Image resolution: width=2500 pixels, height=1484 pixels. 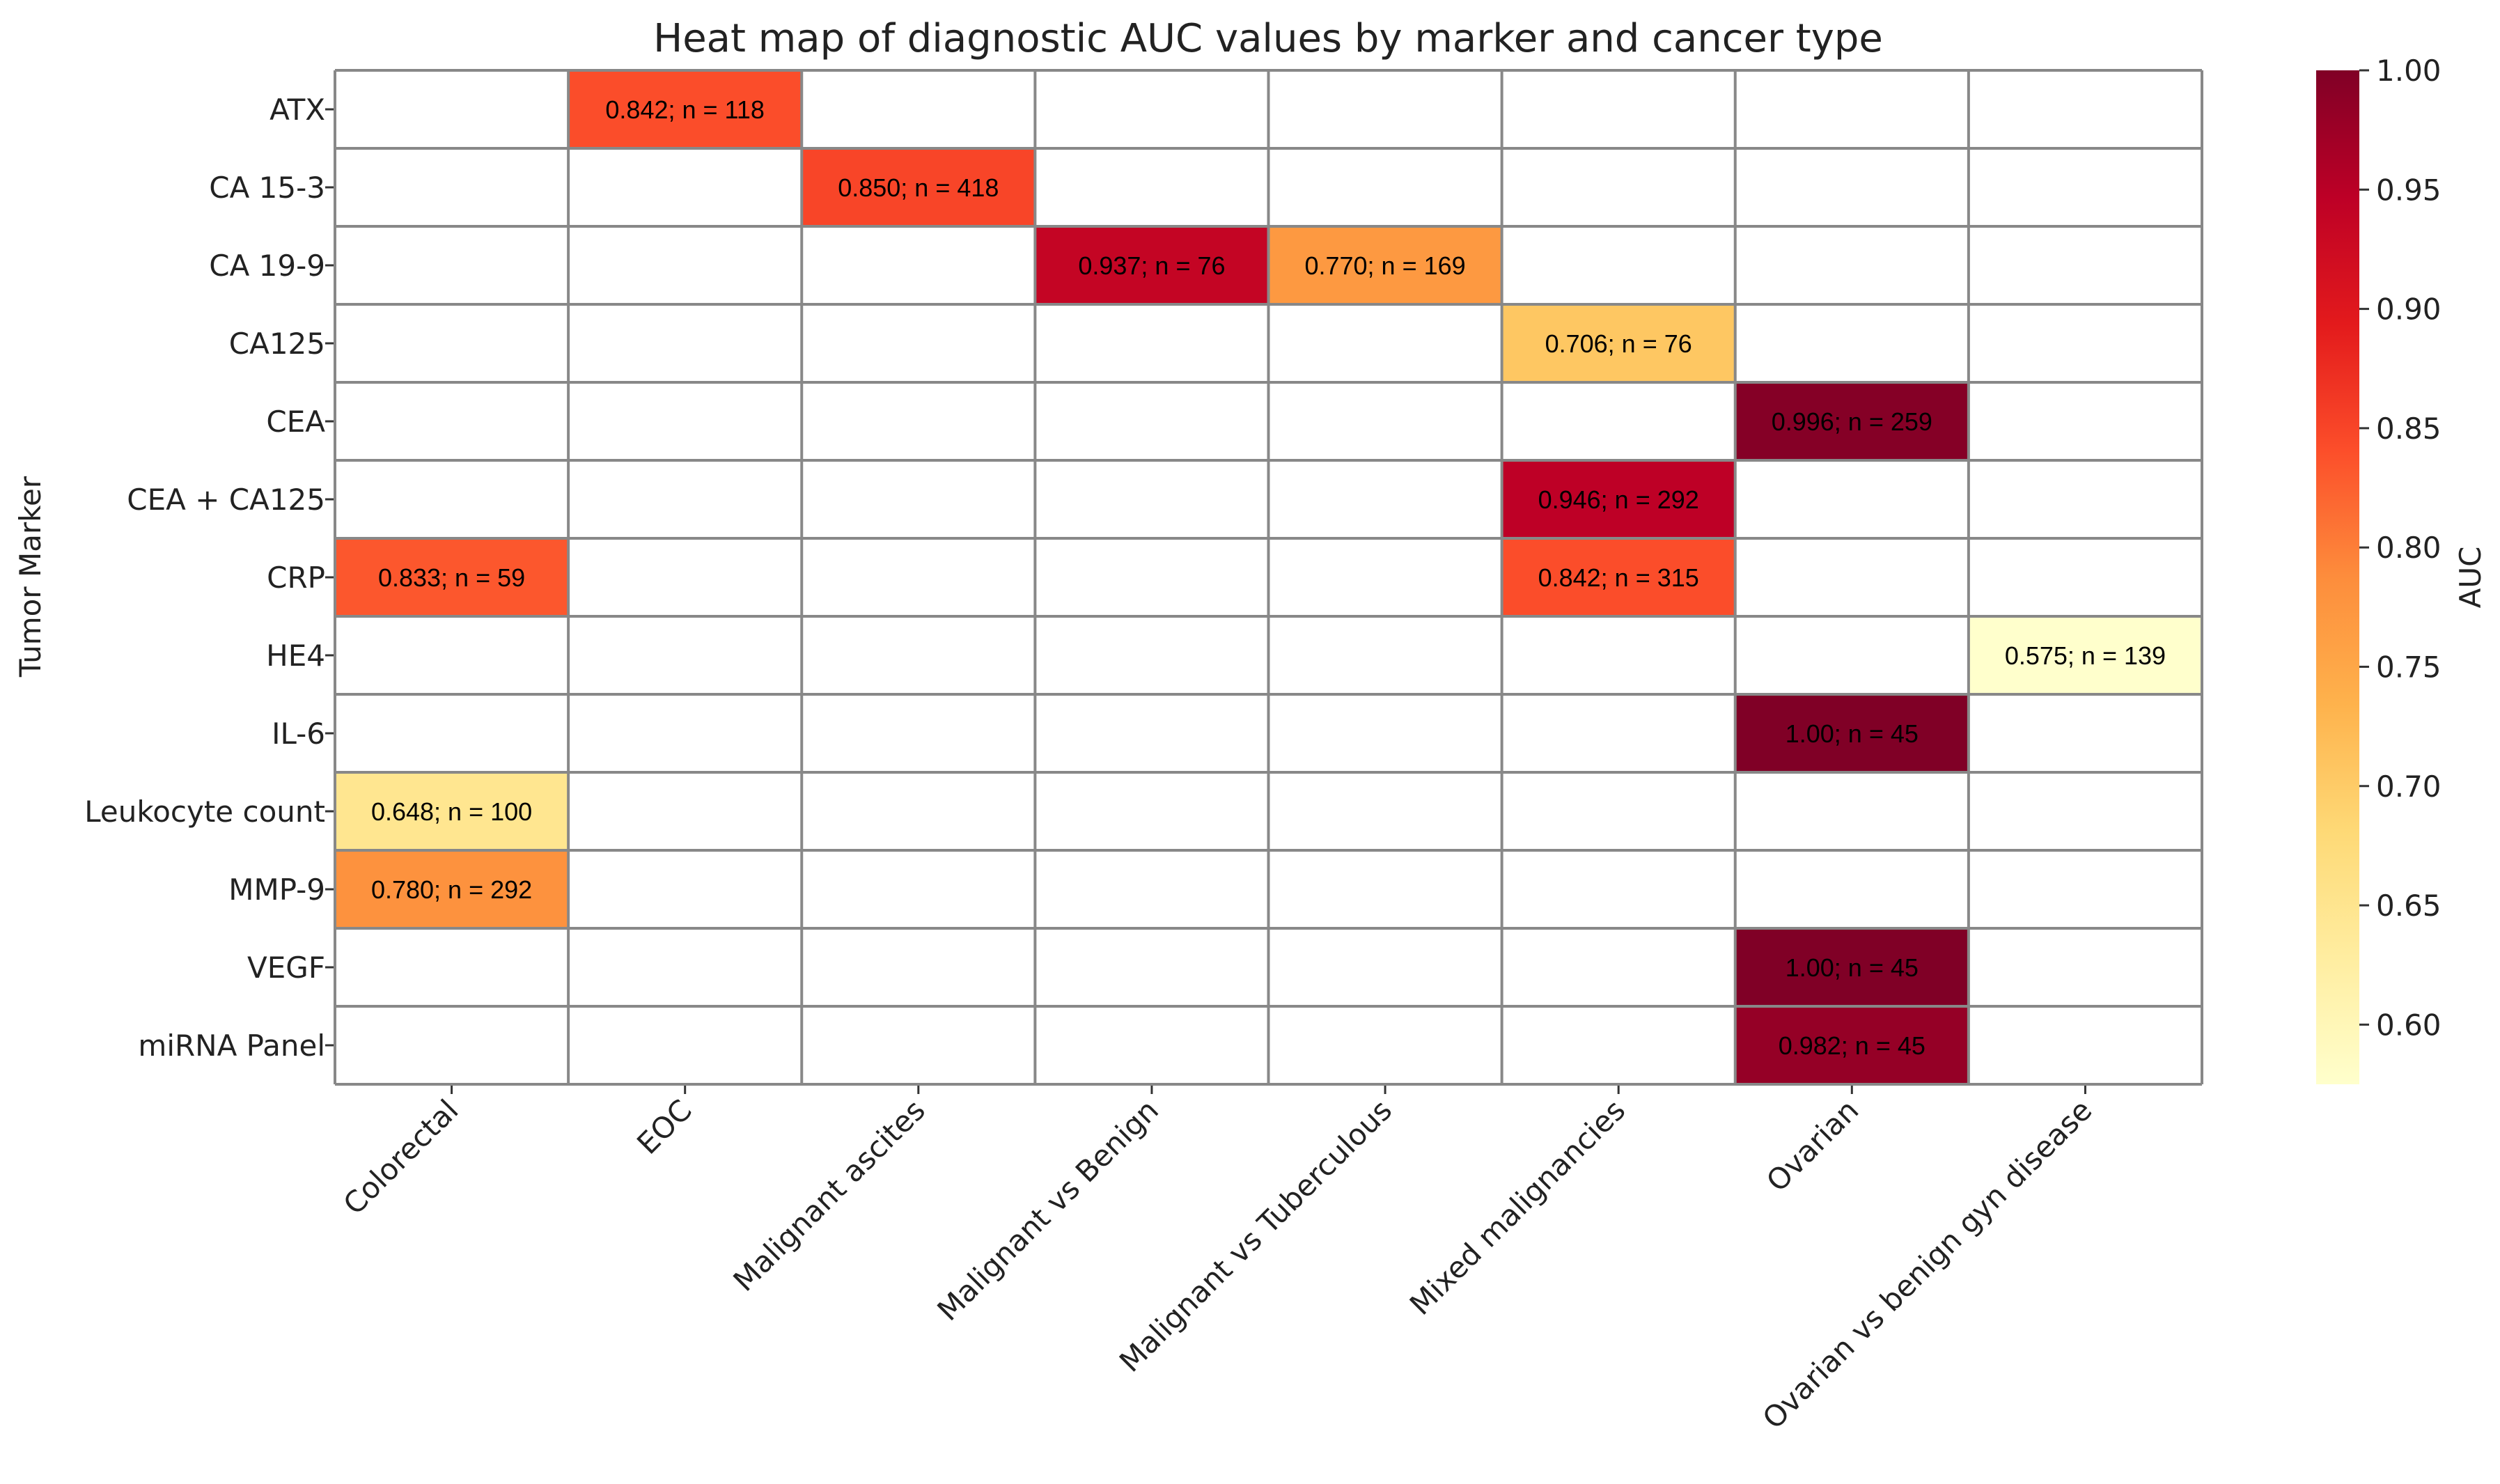 I want to click on cell-crp-mixed-malignancies, so click(x=1618, y=577).